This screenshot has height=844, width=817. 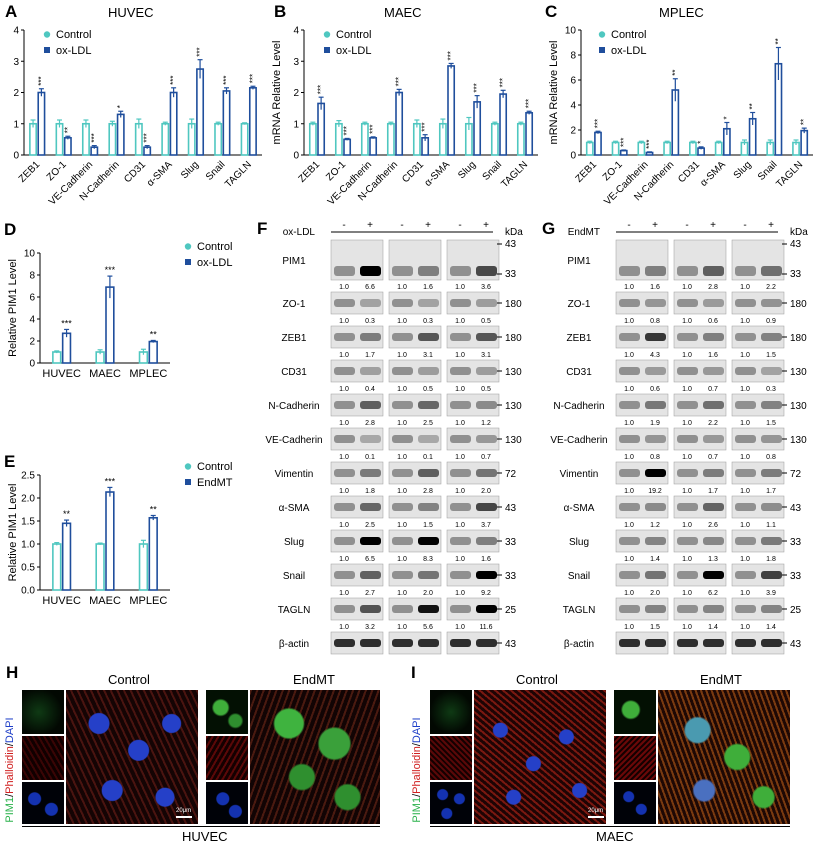 I want to click on legend-label: Control, so click(x=214, y=467).